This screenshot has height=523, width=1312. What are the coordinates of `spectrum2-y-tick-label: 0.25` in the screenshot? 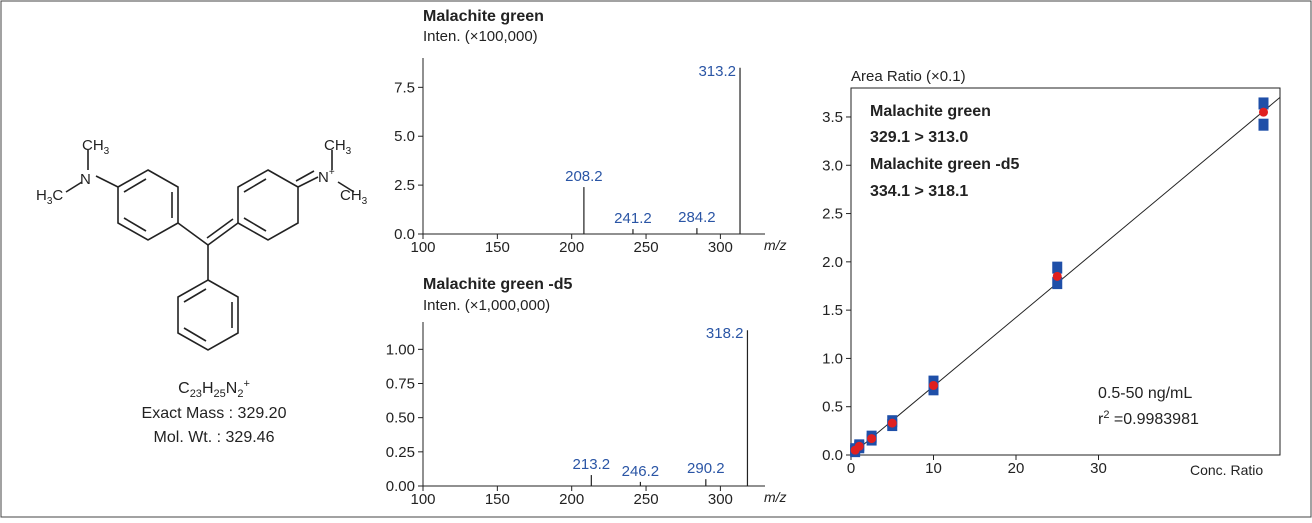 It's located at (400, 452).